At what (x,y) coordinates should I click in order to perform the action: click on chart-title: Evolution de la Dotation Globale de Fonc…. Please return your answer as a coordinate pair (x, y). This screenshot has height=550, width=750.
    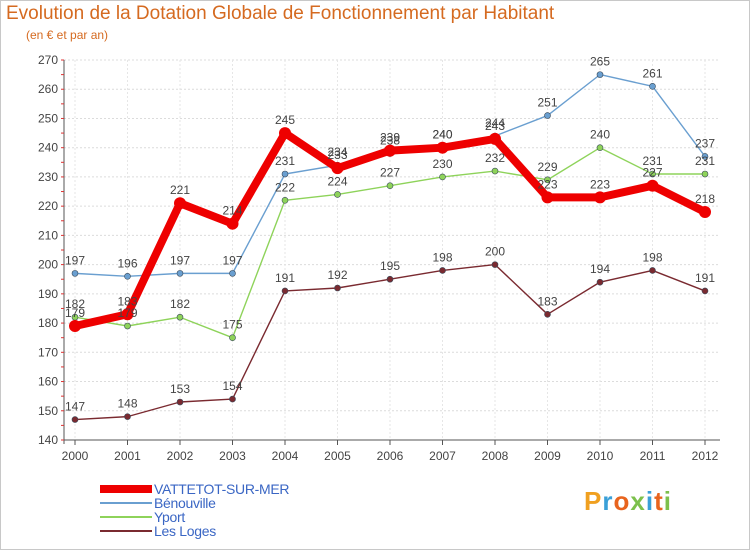
    Looking at the image, I should click on (280, 13).